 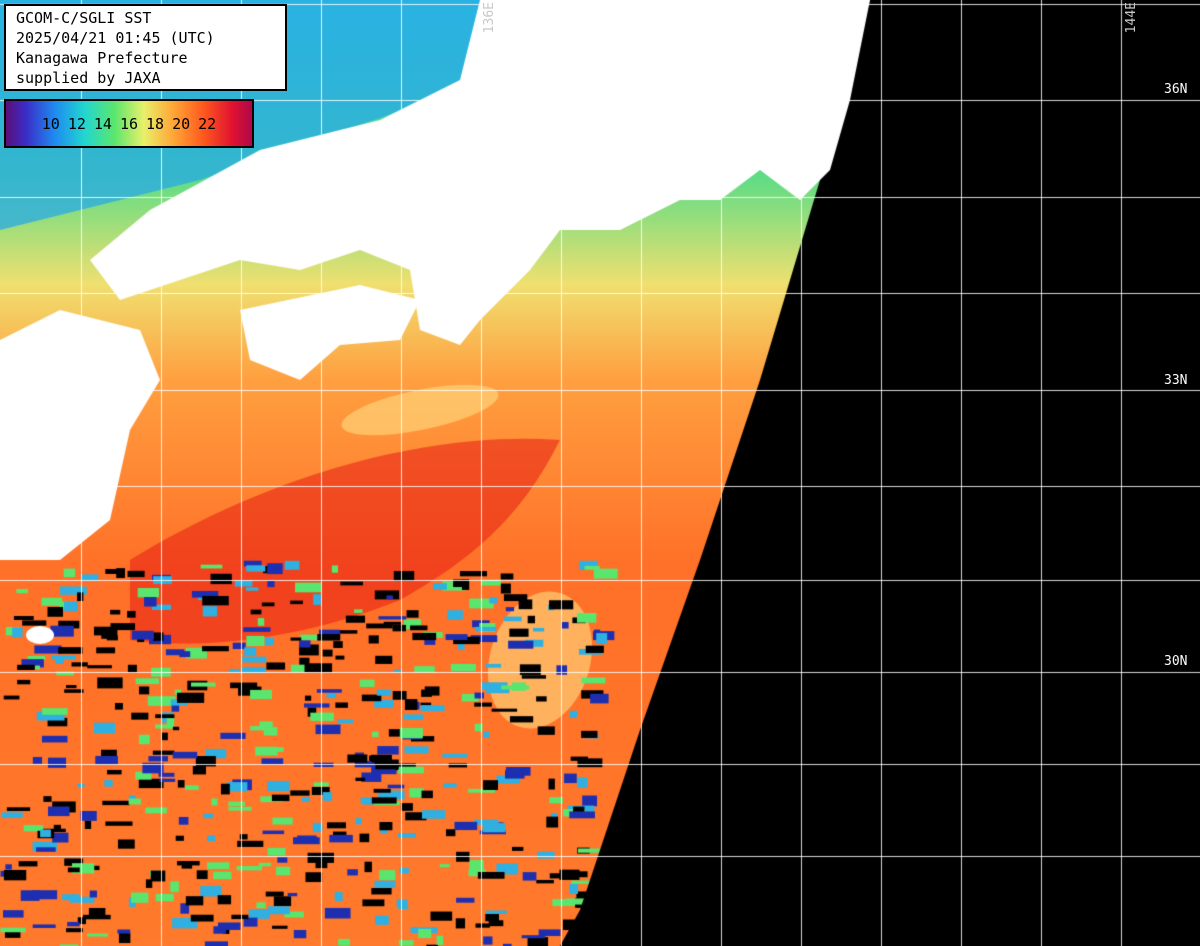 What do you see at coordinates (181, 124) in the screenshot?
I see `legend-tick: 20` at bounding box center [181, 124].